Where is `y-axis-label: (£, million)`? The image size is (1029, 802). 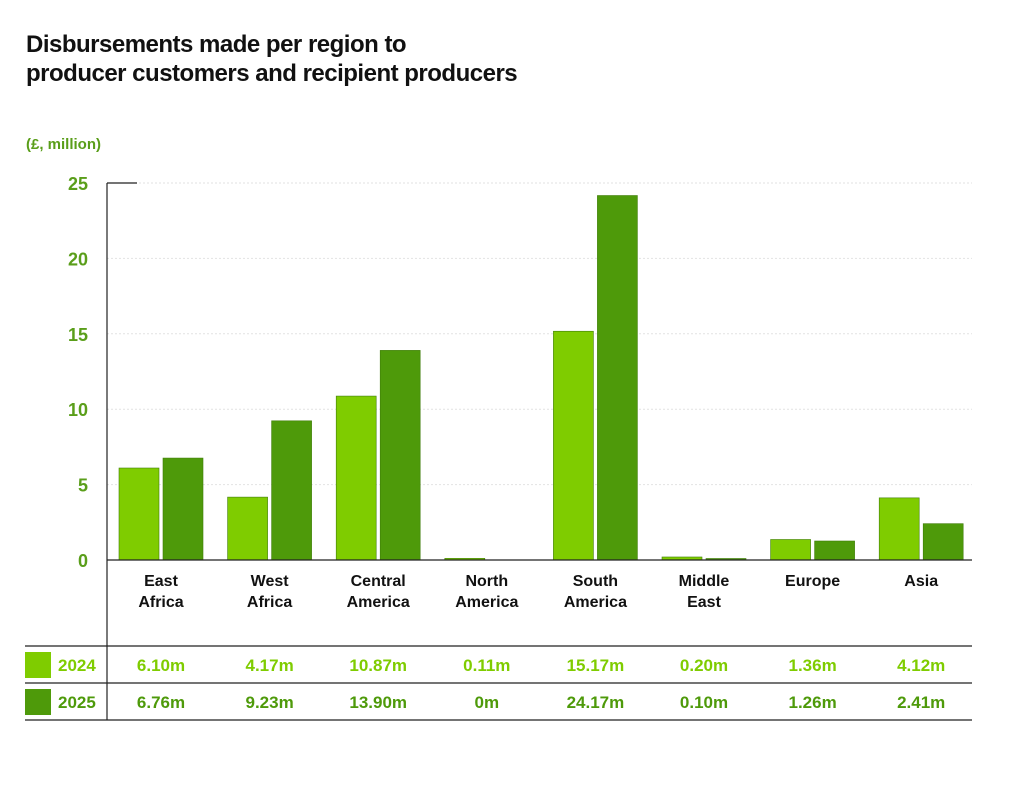 y-axis-label: (£, million) is located at coordinates (63, 144).